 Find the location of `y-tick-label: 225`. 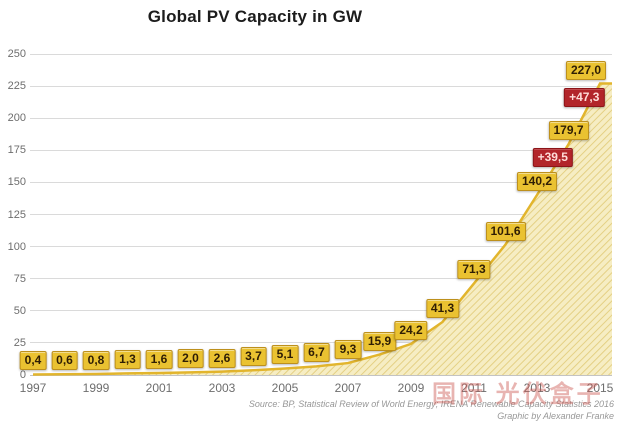

y-tick-label: 225 is located at coordinates (16, 86).